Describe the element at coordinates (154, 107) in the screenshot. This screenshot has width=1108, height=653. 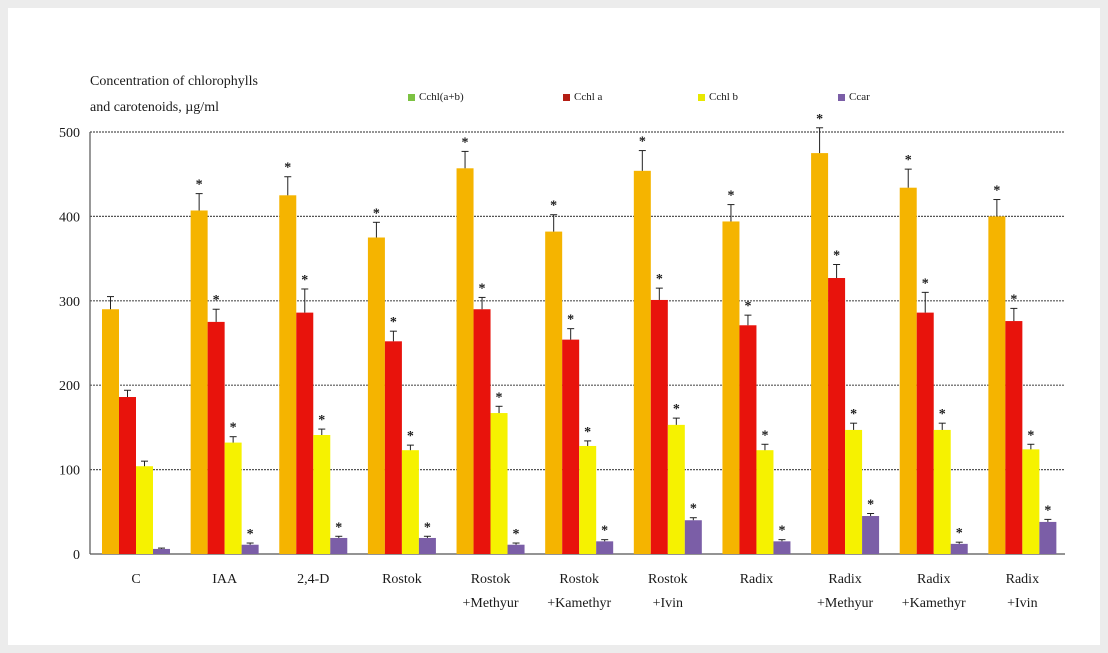
I see `y-axis-label-line-2: and carotenoids, µg/ml` at that location.